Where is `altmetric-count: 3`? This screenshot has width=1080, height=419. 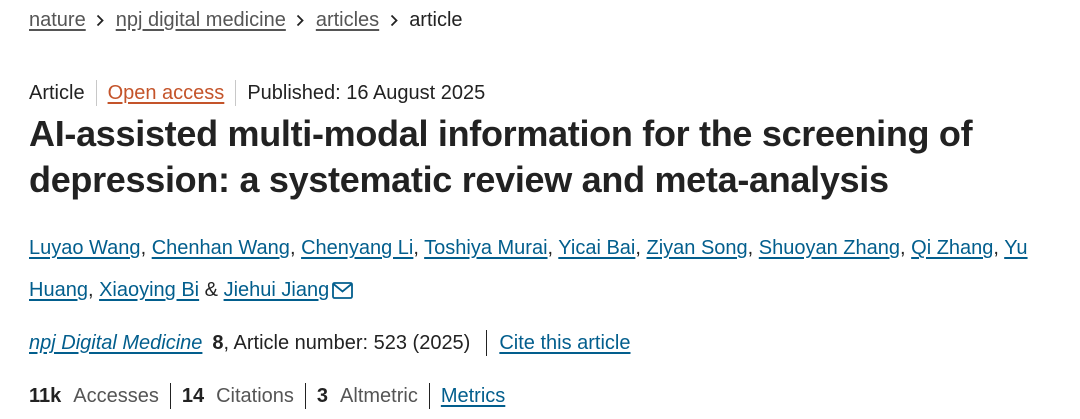 altmetric-count: 3 is located at coordinates (322, 396).